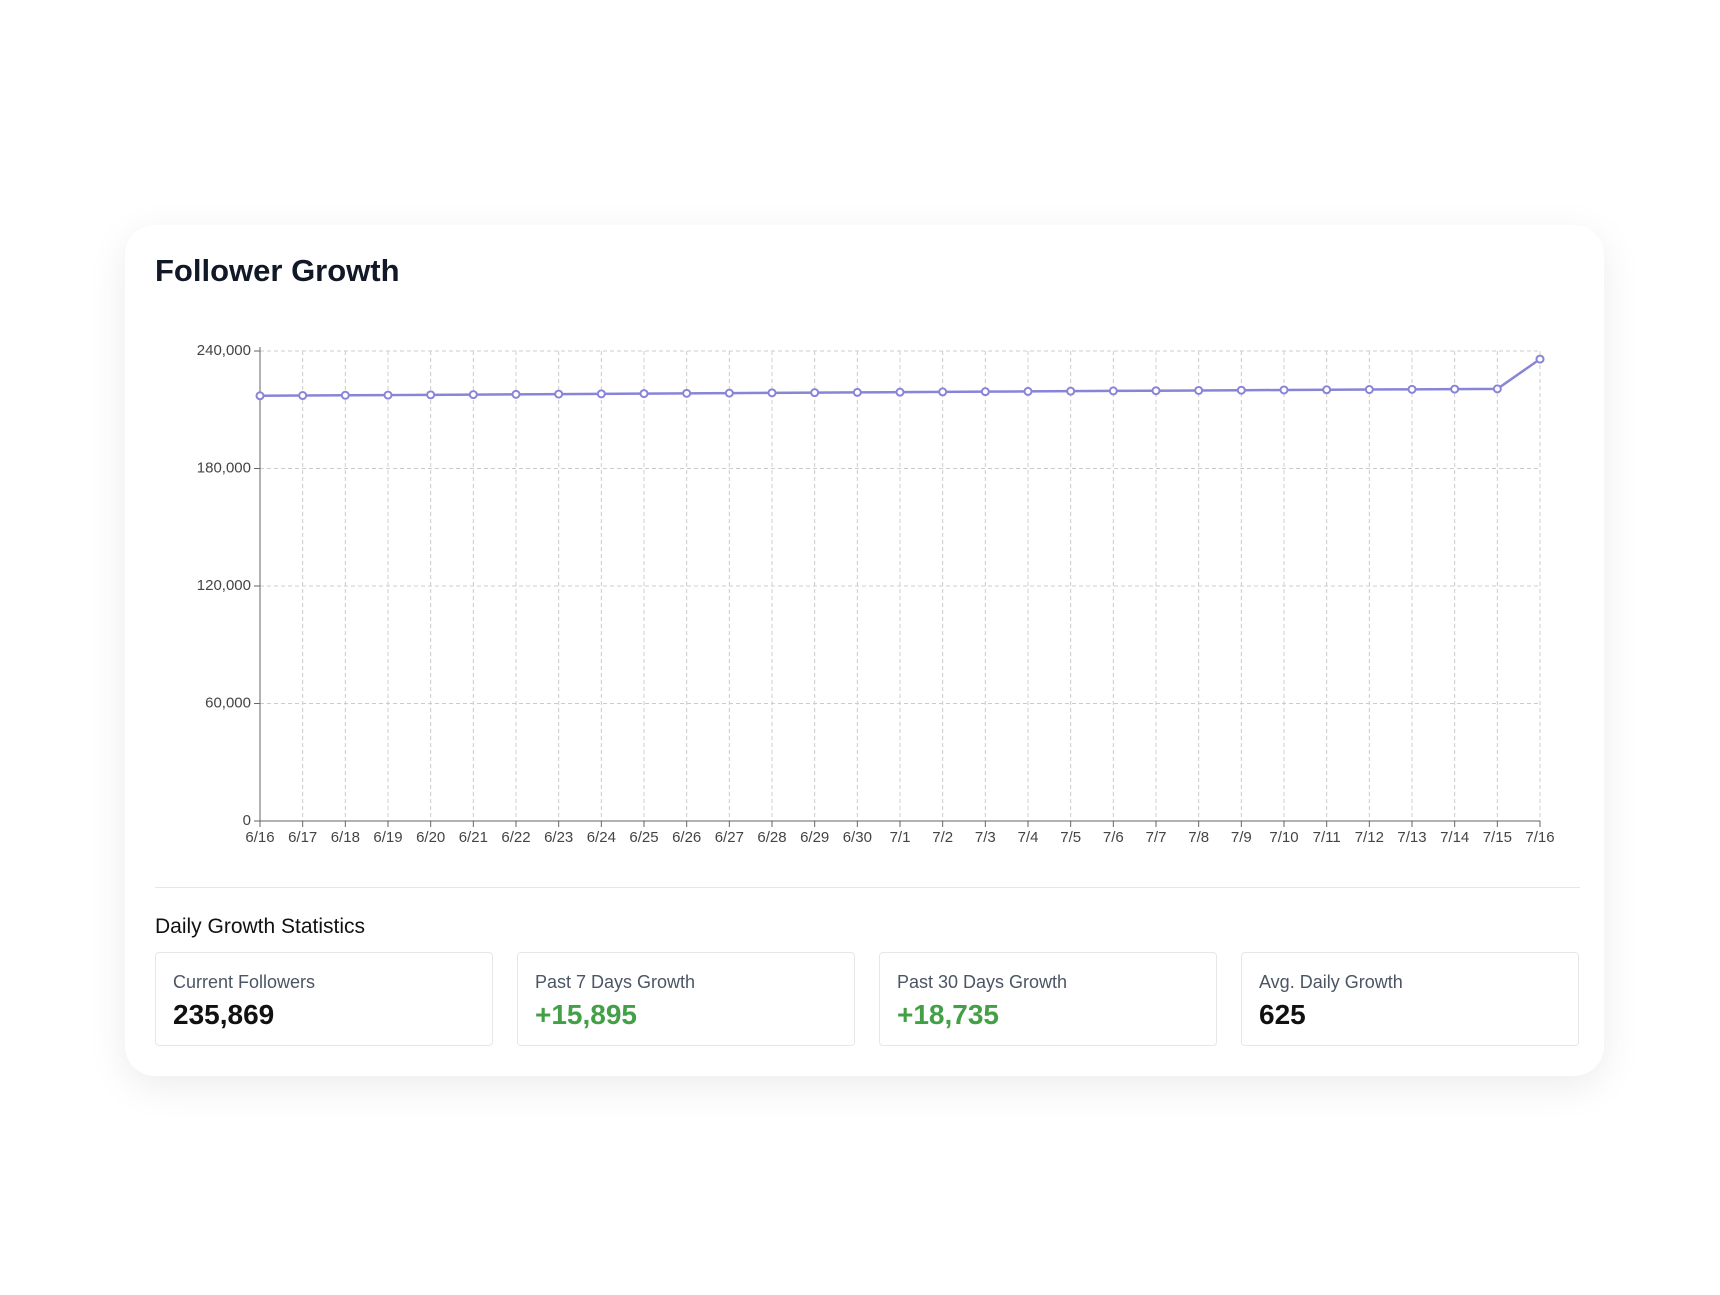 This screenshot has width=1720, height=1295. Describe the element at coordinates (247, 820) in the screenshot. I see `y-tick-label: 0` at that location.